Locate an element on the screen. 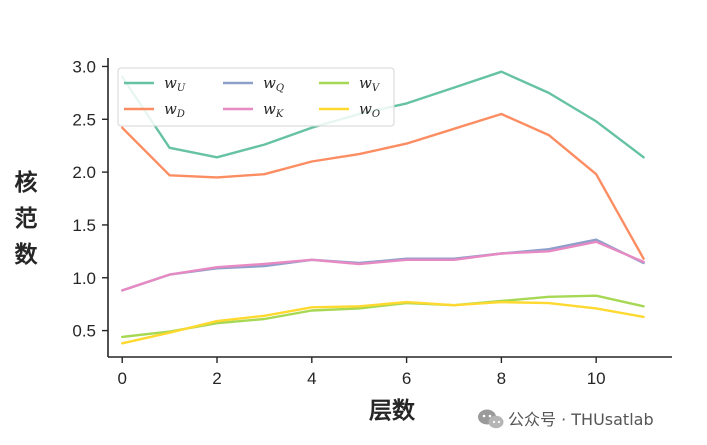  y-tick-label: 2.5 is located at coordinates (84, 119).